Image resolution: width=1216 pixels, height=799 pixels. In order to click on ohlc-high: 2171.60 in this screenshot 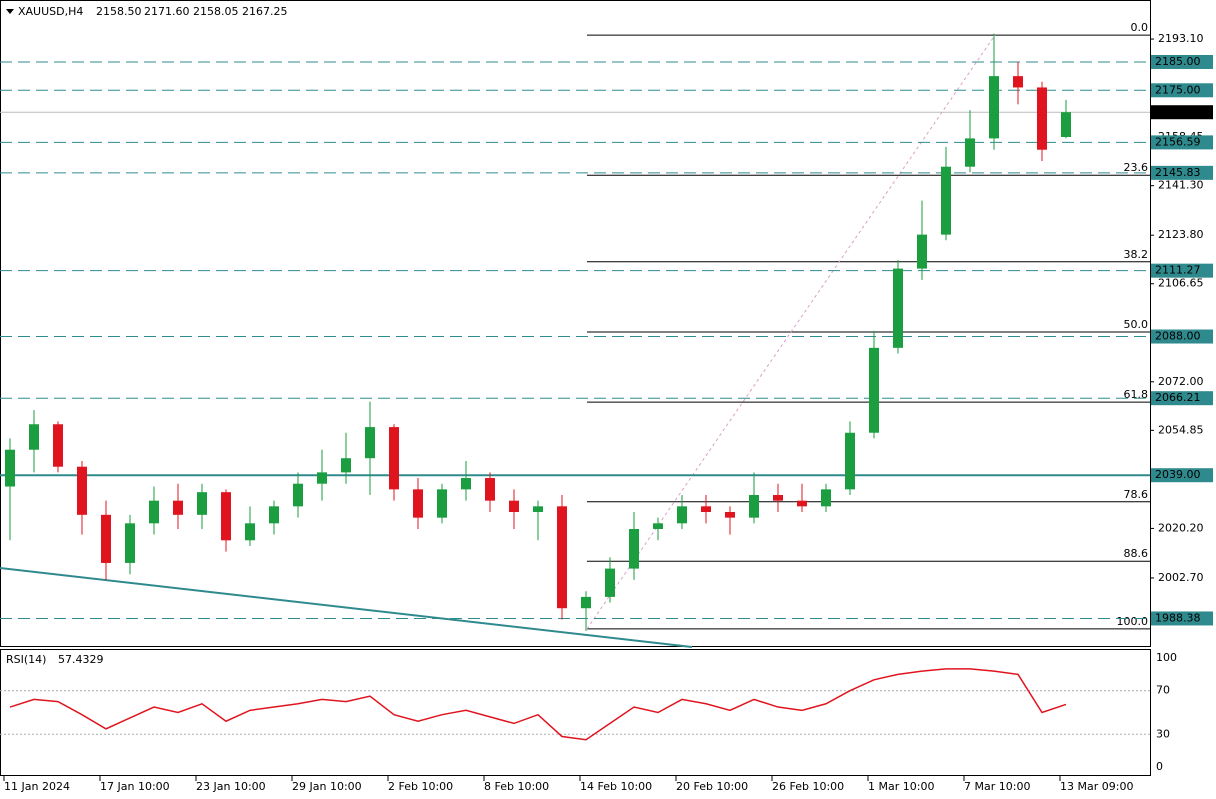, I will do `click(167, 11)`.